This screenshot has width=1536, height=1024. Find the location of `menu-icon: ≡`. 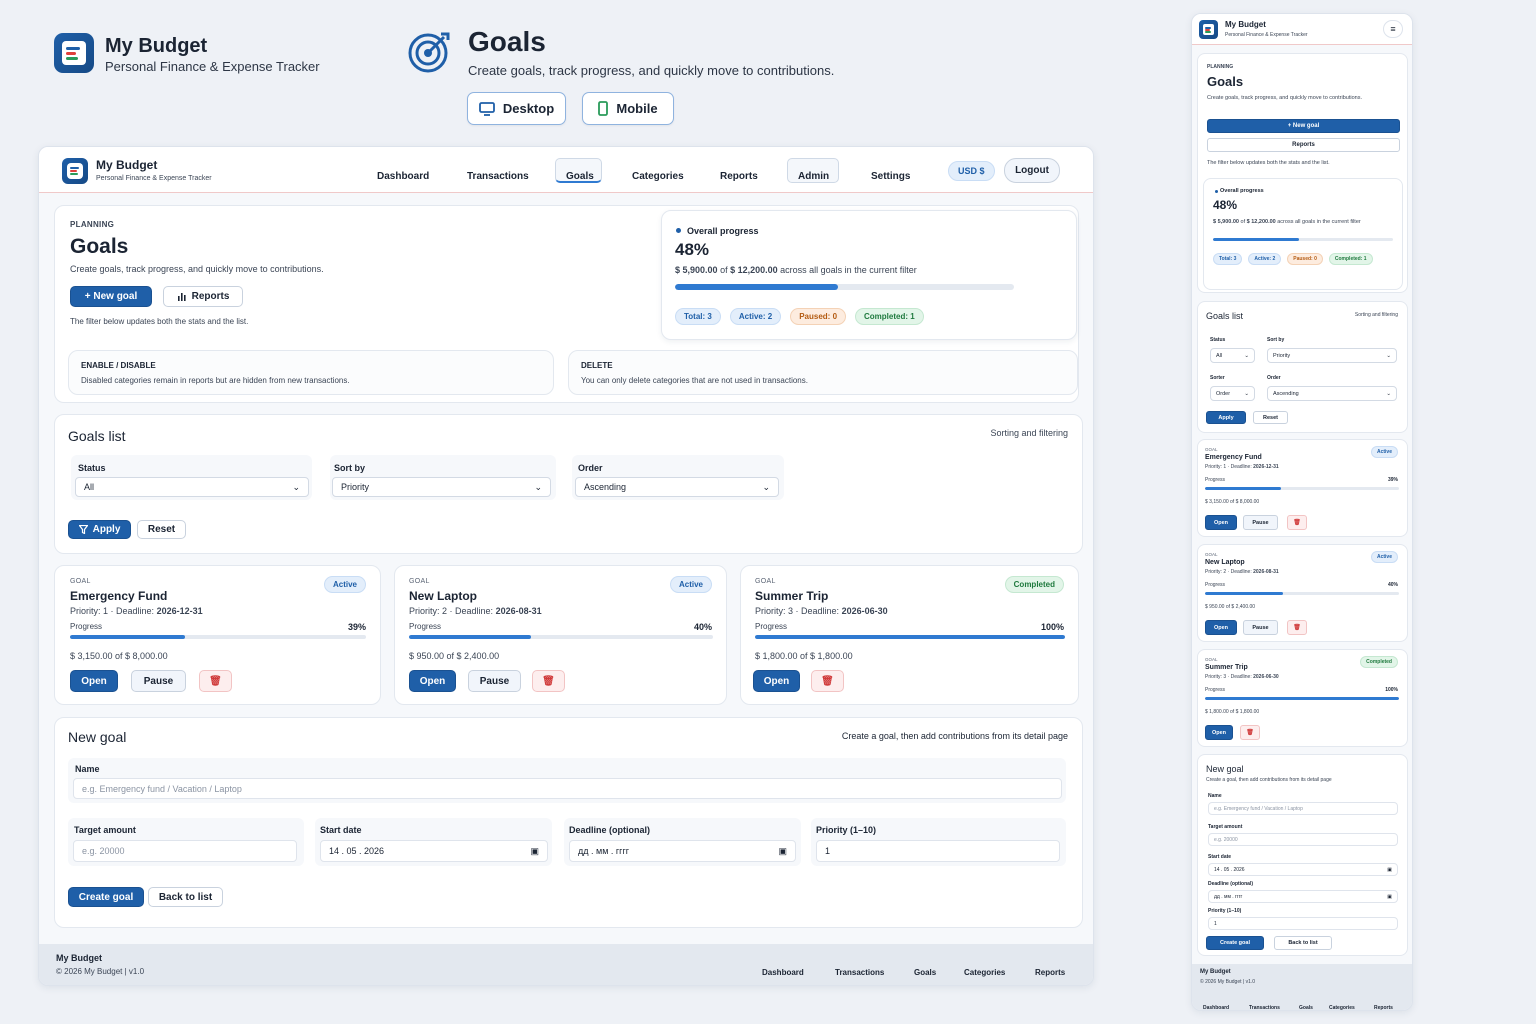

menu-icon: ≡ is located at coordinates (1393, 29).